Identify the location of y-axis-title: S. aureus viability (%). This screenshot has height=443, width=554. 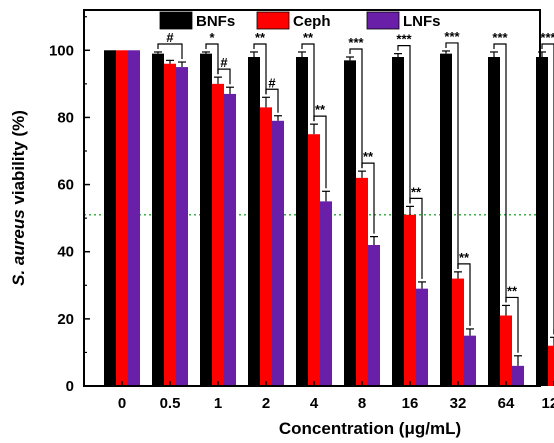
(18, 198).